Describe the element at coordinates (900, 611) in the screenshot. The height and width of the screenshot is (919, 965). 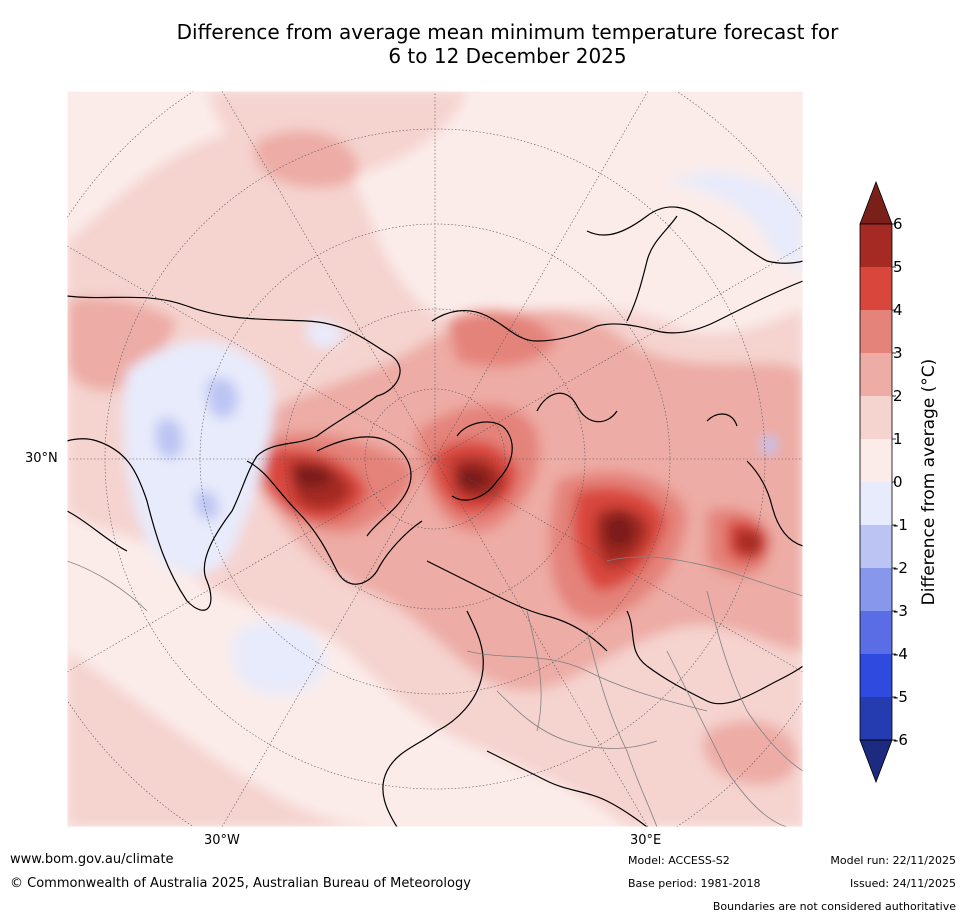
I see `colorbar-tick-label: -3` at that location.